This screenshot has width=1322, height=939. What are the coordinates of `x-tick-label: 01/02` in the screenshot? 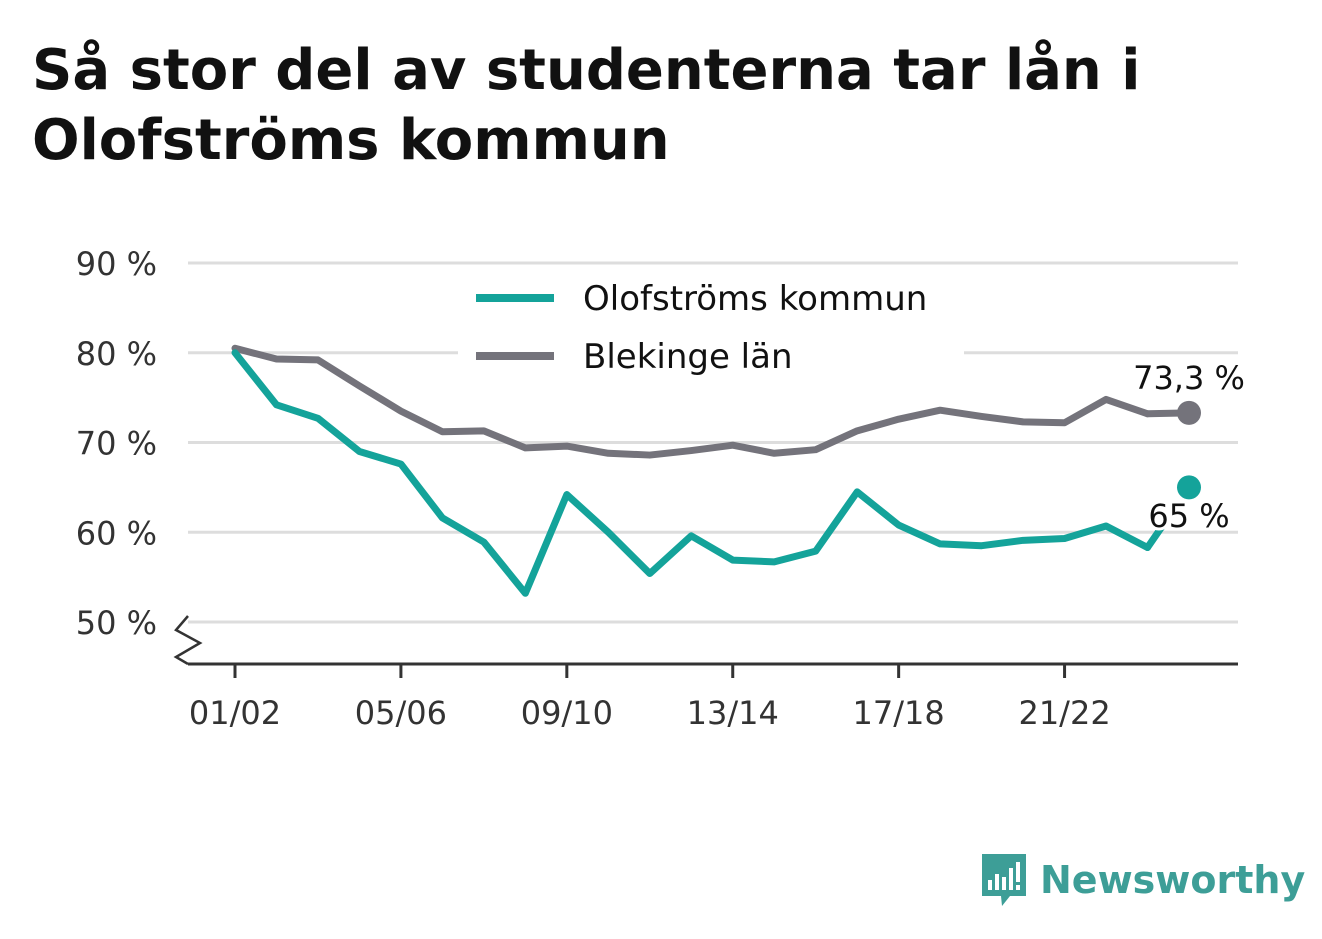 It's located at (235, 713).